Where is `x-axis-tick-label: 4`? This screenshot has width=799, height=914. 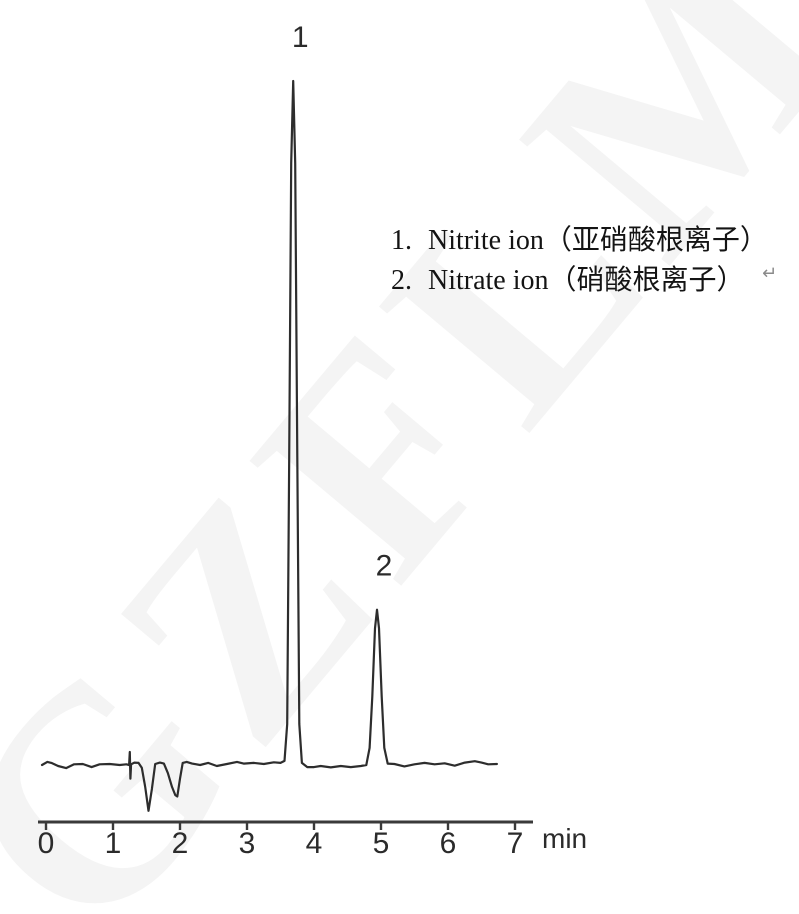 x-axis-tick-label: 4 is located at coordinates (314, 843).